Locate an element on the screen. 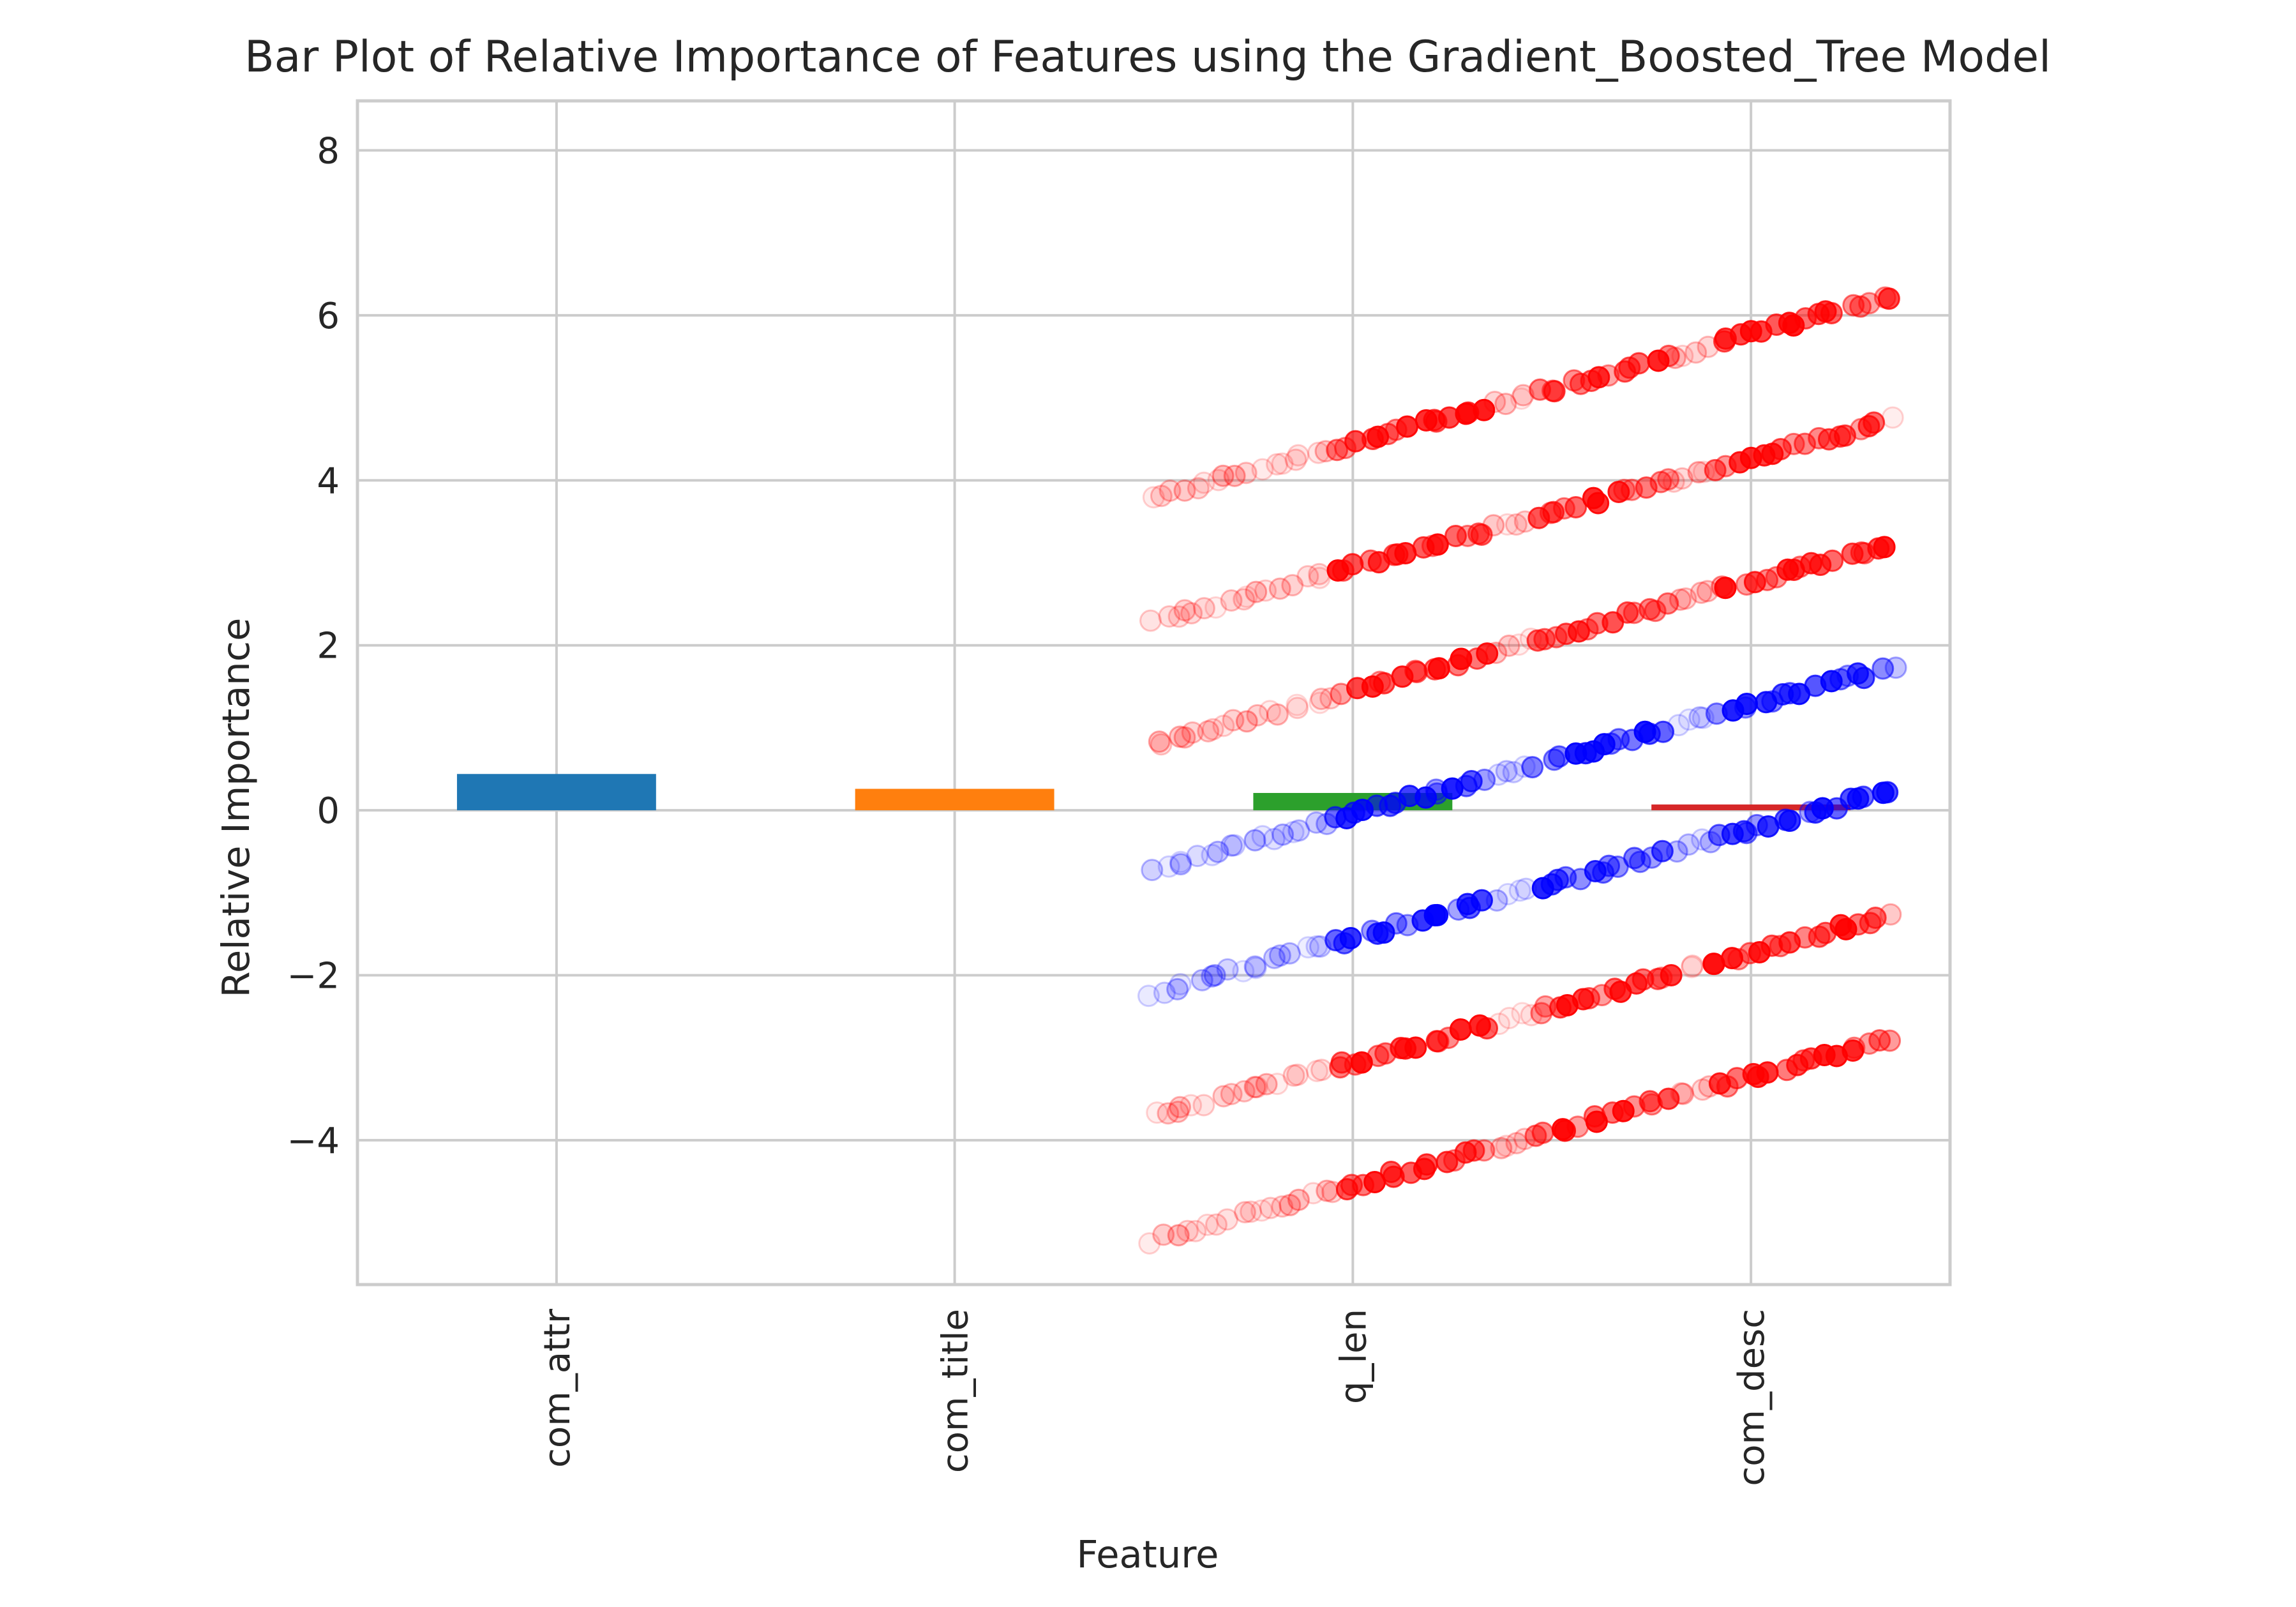 This screenshot has height=1607, width=2296. x-tick-label-com_title: com_title is located at coordinates (956, 1391).